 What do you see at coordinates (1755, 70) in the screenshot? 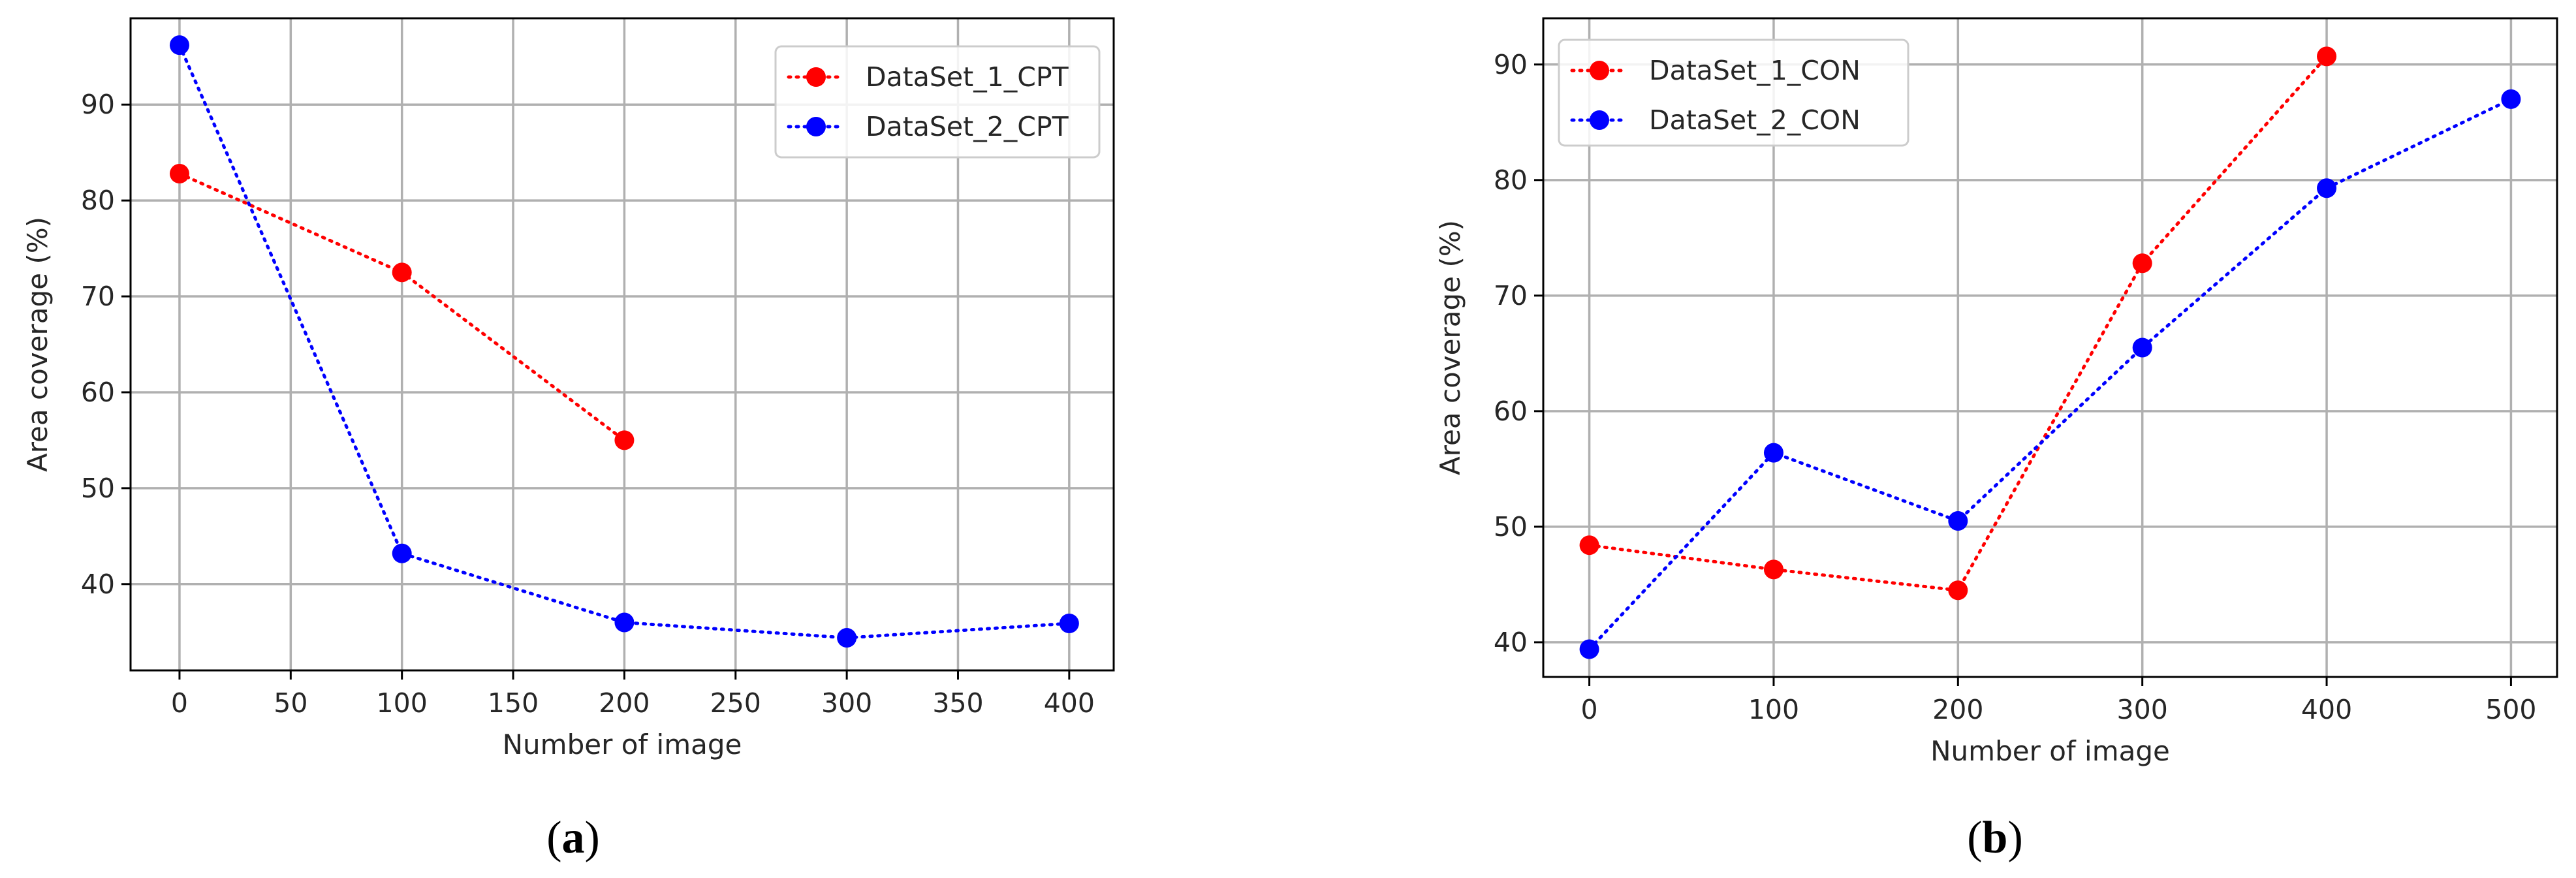
I see `legend-label: DataSet_1_CON` at bounding box center [1755, 70].